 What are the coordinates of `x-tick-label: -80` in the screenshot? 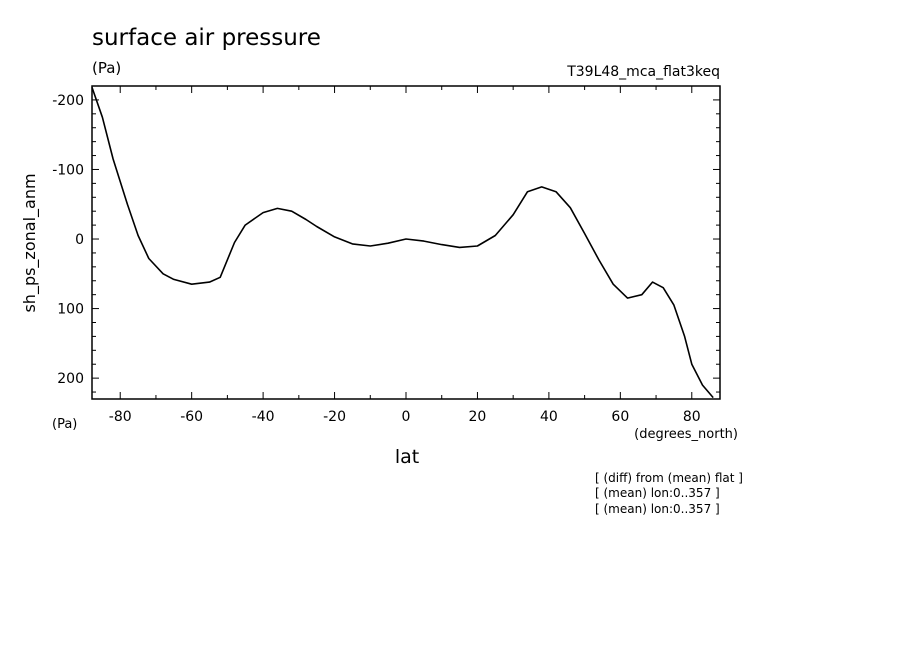 It's located at (120, 417).